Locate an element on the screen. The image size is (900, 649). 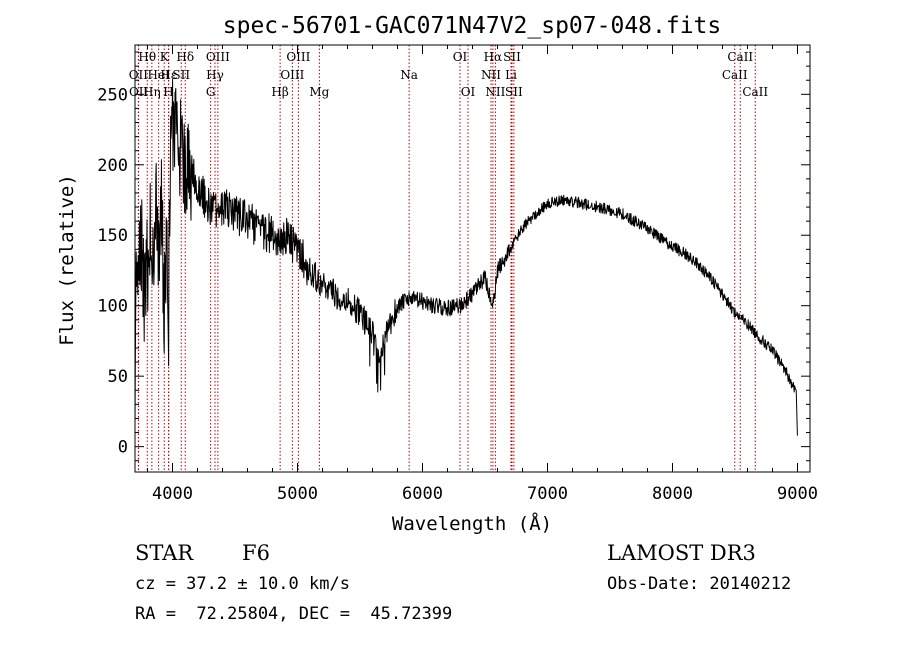
y-tick-label: 100 is located at coordinates (112, 307).